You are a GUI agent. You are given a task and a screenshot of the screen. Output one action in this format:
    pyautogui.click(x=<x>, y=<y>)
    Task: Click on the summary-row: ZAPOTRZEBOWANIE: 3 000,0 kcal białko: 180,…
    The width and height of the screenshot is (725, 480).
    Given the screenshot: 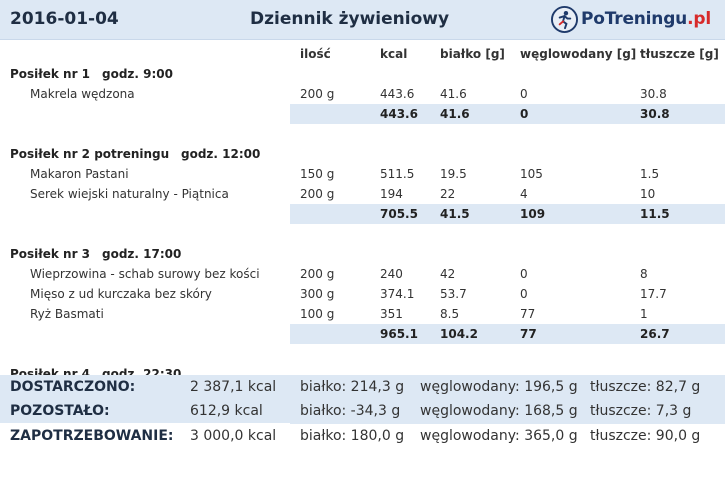 What is the action you would take?
    pyautogui.click(x=362, y=436)
    